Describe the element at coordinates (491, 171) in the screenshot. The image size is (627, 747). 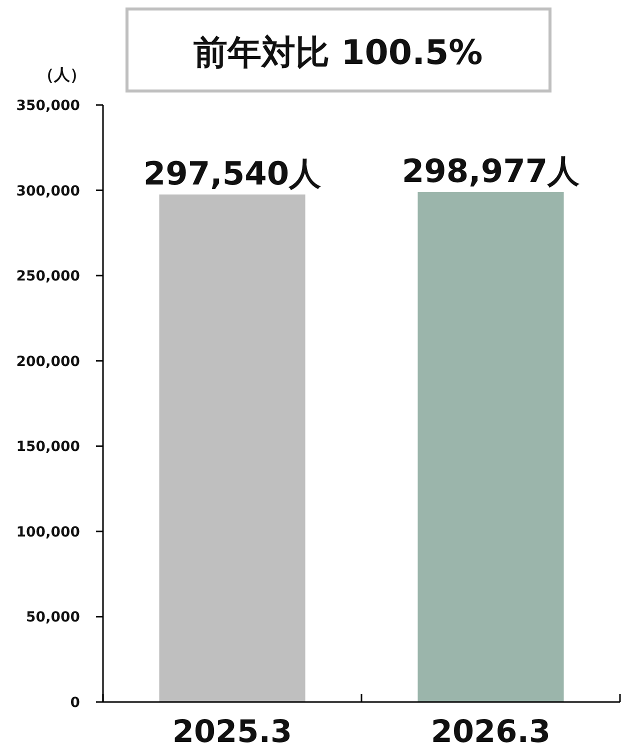
I see `data-label: 298,977人` at that location.